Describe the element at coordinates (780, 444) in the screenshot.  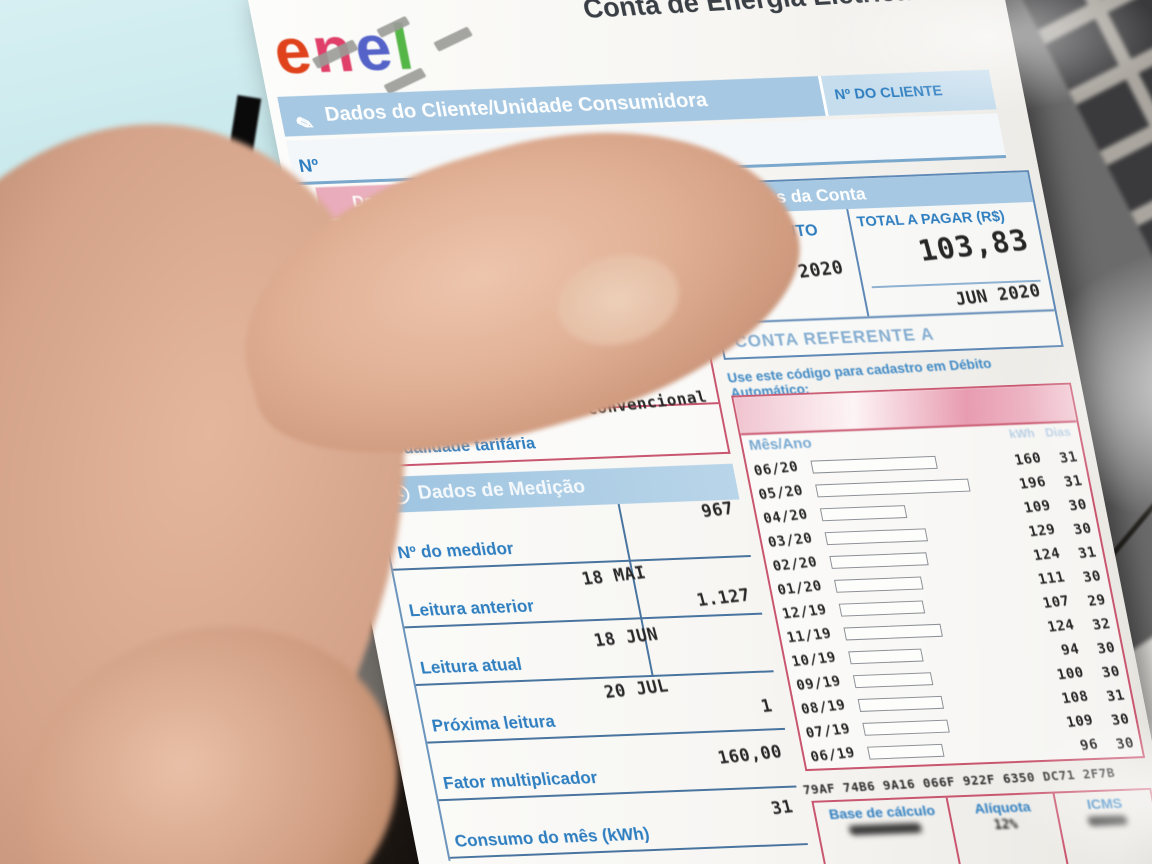
I see `month-year-header: Mês/Ano` at that location.